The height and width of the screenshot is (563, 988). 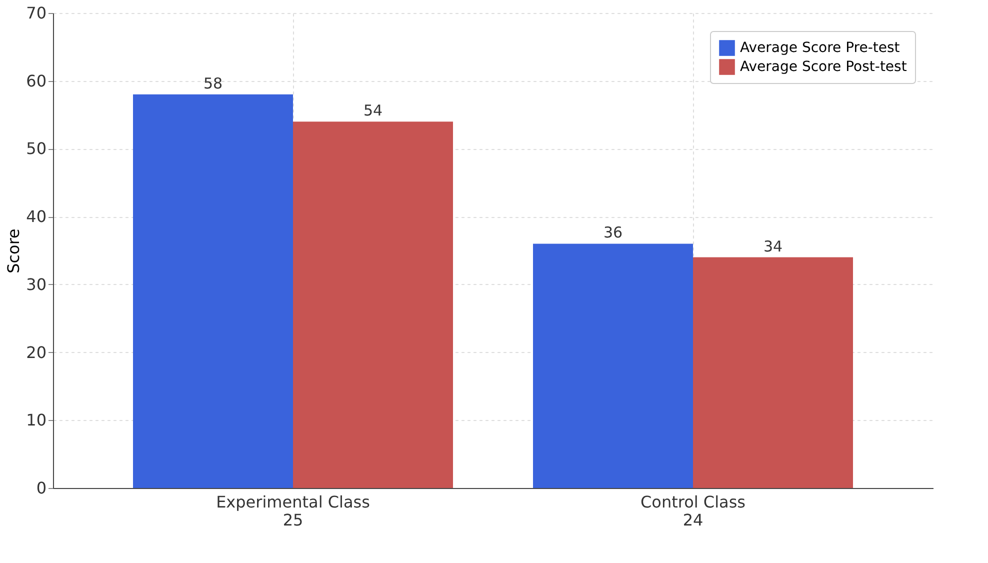 I want to click on data-label: 54, so click(x=373, y=111).